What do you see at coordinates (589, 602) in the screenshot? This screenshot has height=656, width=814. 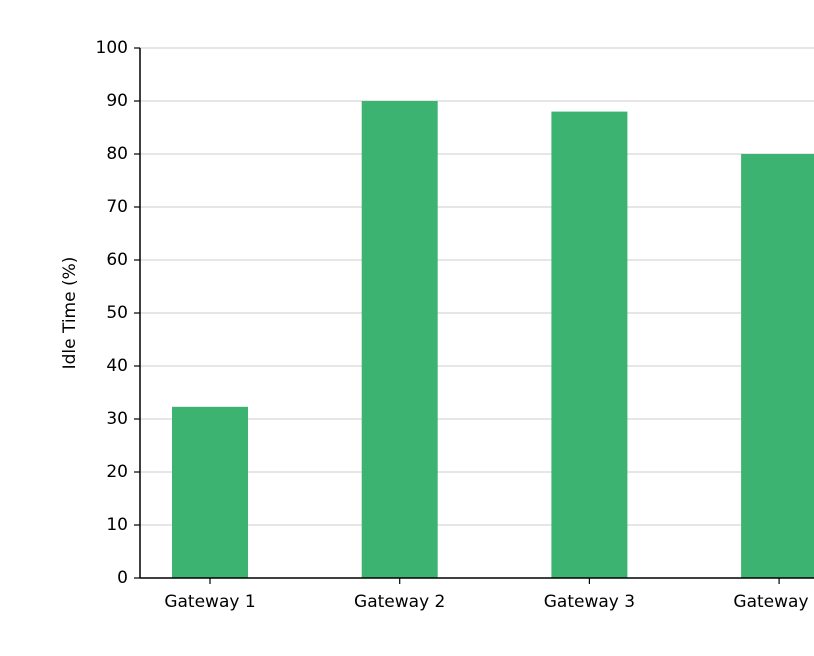 I see `x-tick-label: Gateway 3` at bounding box center [589, 602].